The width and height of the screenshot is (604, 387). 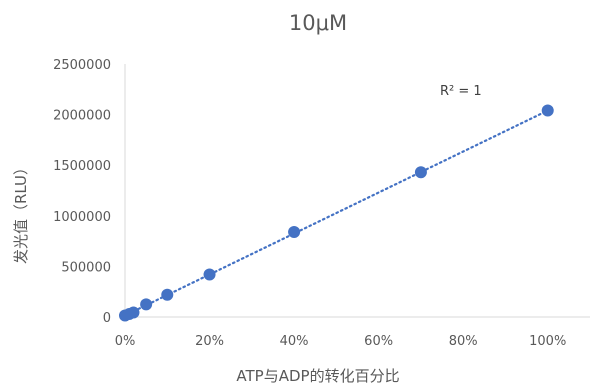 I want to click on y-tick-label: 1000000, so click(x=82, y=217).